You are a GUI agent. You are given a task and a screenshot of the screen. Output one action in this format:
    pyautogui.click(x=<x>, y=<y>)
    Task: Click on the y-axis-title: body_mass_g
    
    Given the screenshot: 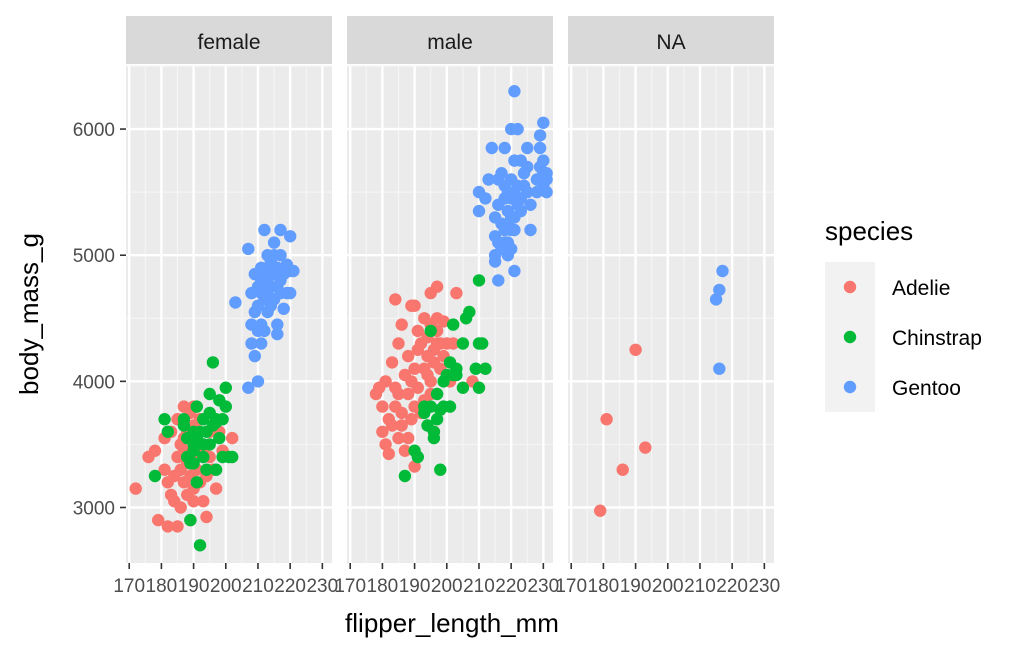 What is the action you would take?
    pyautogui.click(x=29, y=314)
    